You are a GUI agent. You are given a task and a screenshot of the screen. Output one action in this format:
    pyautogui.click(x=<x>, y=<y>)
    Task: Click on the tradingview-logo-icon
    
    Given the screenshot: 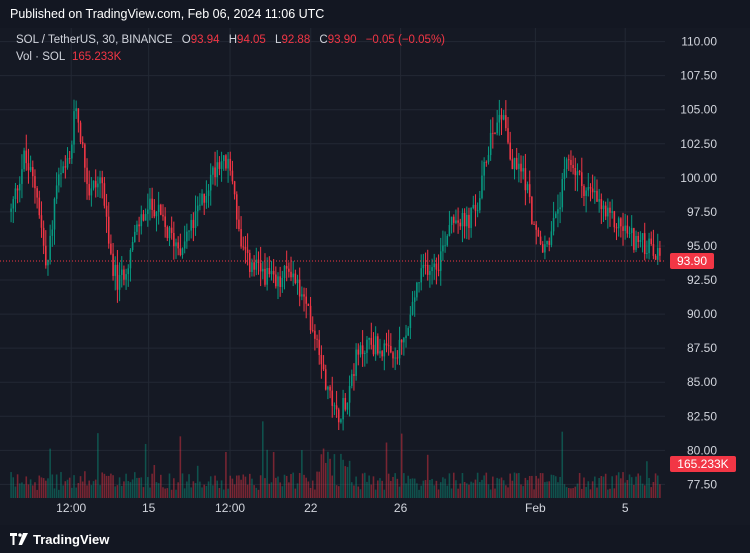 What is the action you would take?
    pyautogui.click(x=19, y=539)
    